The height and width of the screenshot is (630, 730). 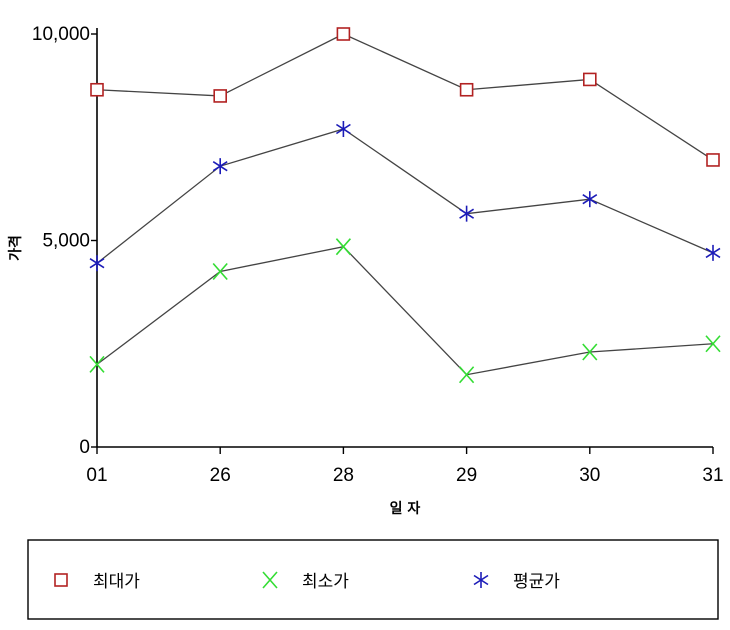 What do you see at coordinates (343, 475) in the screenshot?
I see `x-tick-label: 28` at bounding box center [343, 475].